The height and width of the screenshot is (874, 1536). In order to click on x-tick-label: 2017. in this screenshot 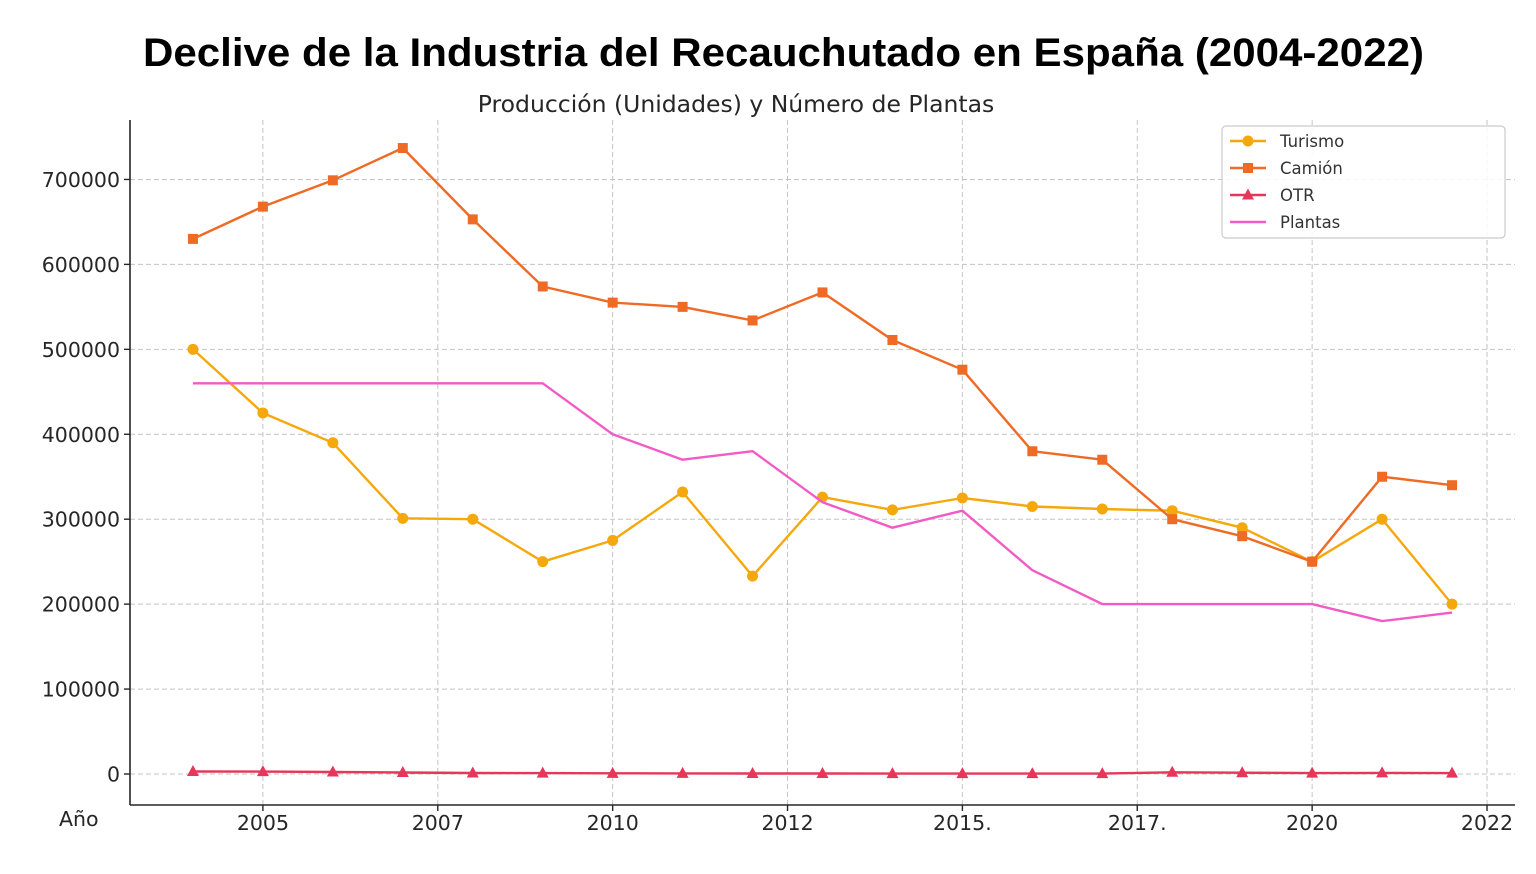, I will do `click(1137, 823)`.